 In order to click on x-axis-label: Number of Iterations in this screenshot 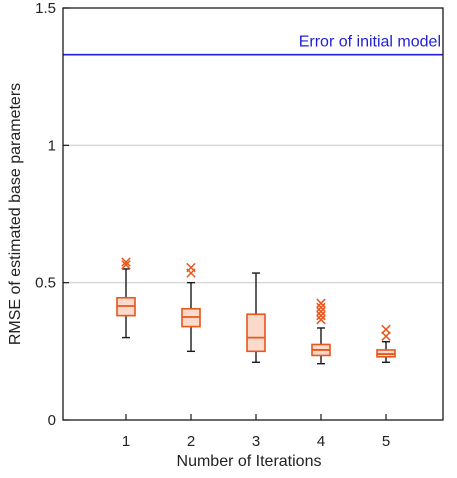, I will do `click(249, 461)`.